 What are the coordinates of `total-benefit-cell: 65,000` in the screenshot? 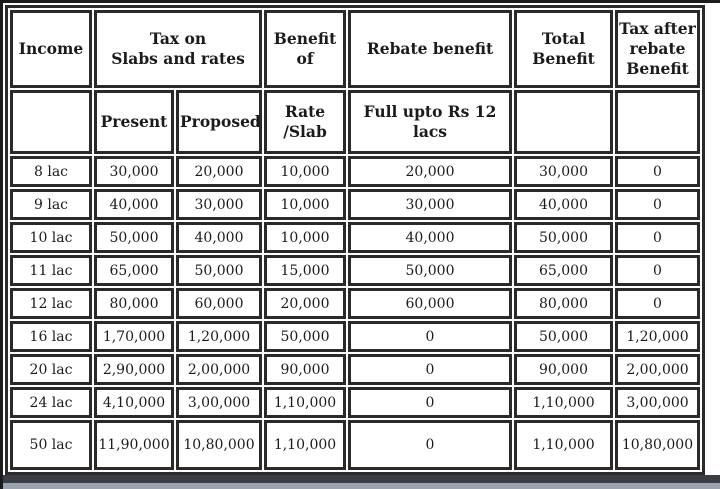 It's located at (563, 270).